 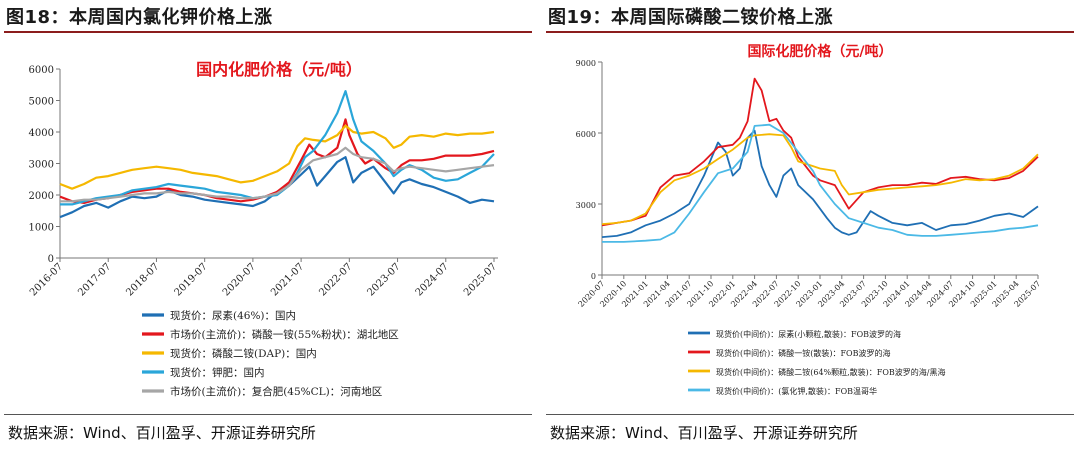 I want to click on y-tick-label: 1000, so click(x=41, y=228).